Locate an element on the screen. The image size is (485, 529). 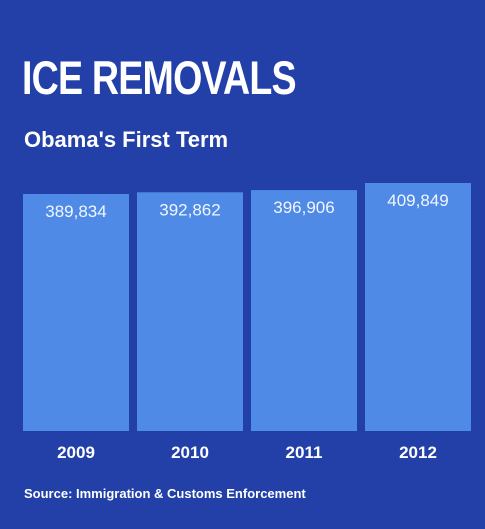
bar-2011 is located at coordinates (304, 310).